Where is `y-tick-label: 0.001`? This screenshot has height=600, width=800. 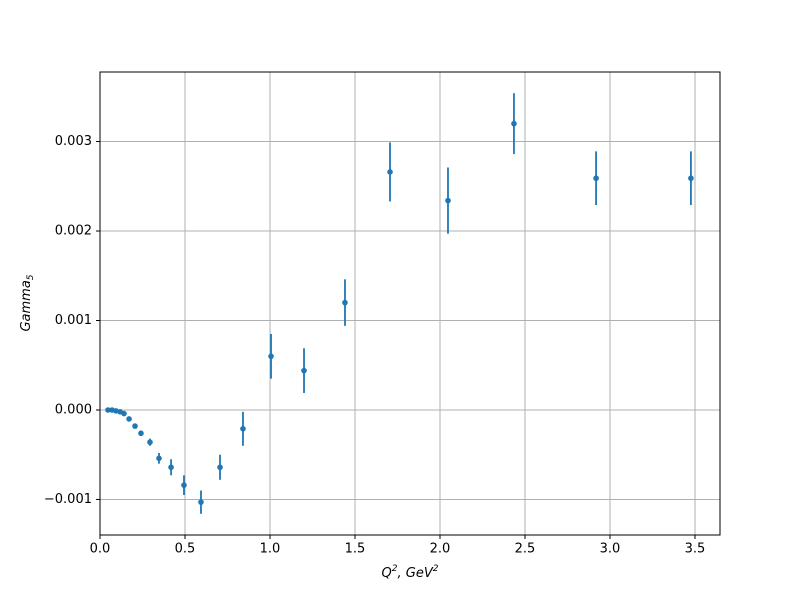
y-tick-label: 0.001 is located at coordinates (73, 320).